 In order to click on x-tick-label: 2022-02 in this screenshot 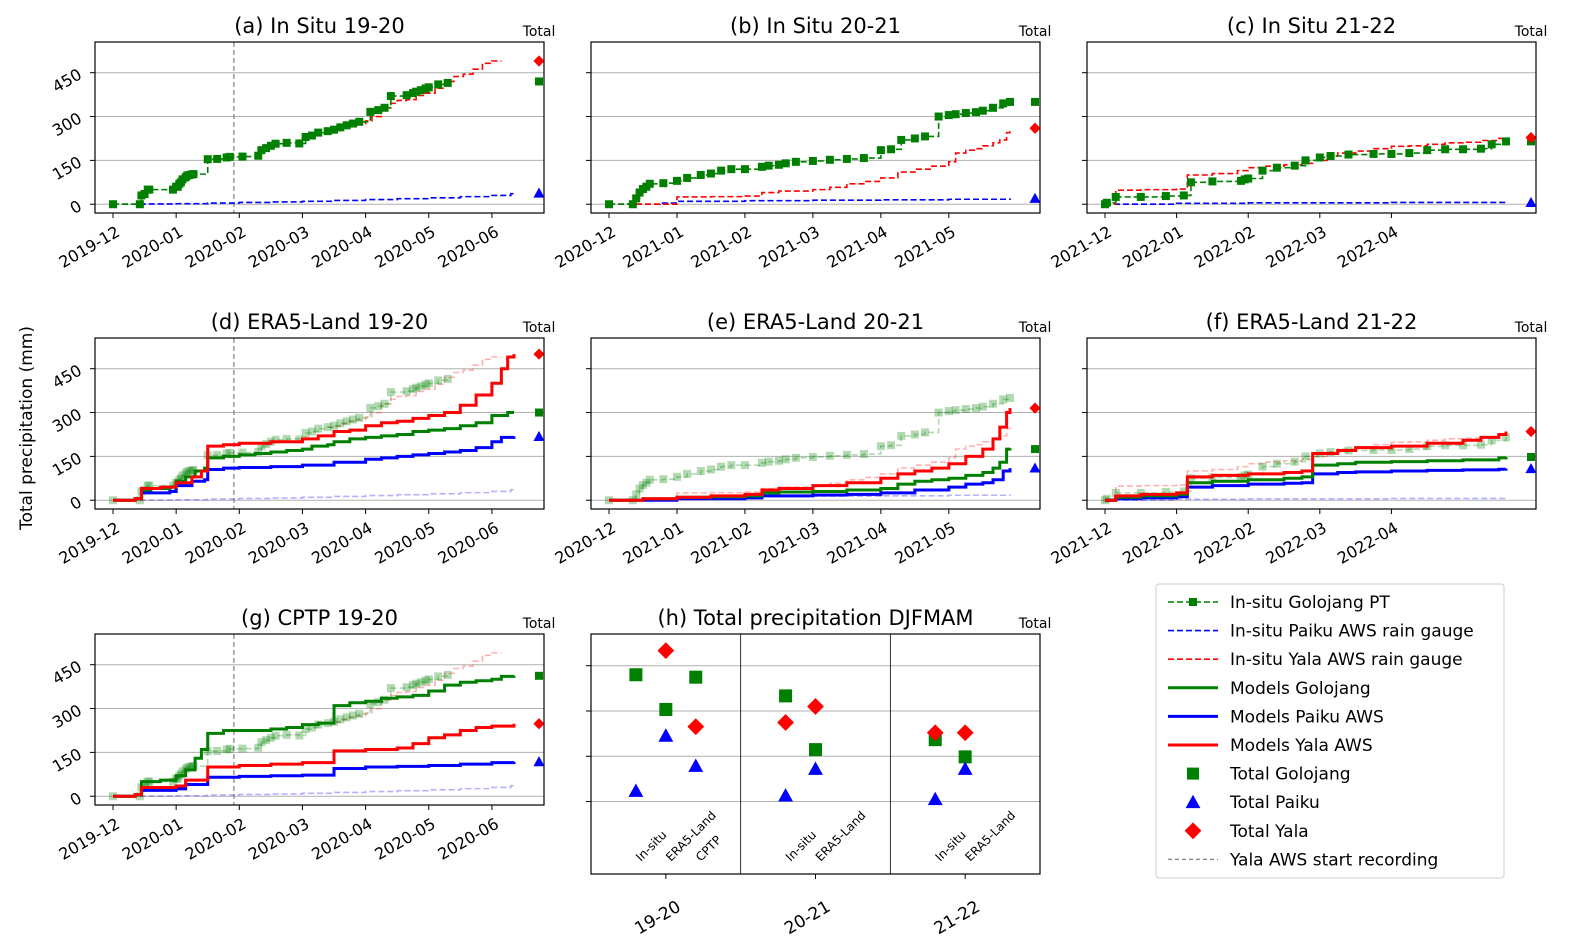, I will do `click(1224, 247)`.